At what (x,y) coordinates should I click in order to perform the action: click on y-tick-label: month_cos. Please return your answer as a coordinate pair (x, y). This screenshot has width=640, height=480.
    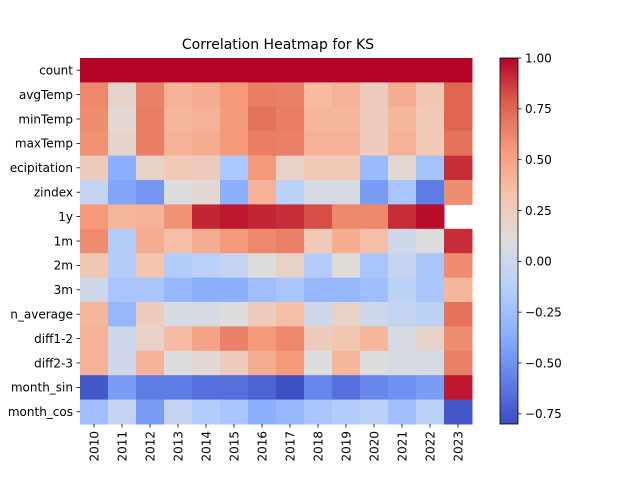
    Looking at the image, I should click on (40, 412).